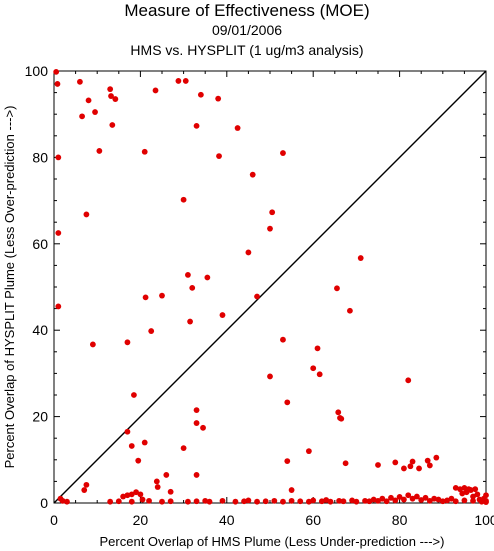 Image resolution: width=494 pixels, height=551 pixels. I want to click on x-tick-label: 0, so click(54, 520).